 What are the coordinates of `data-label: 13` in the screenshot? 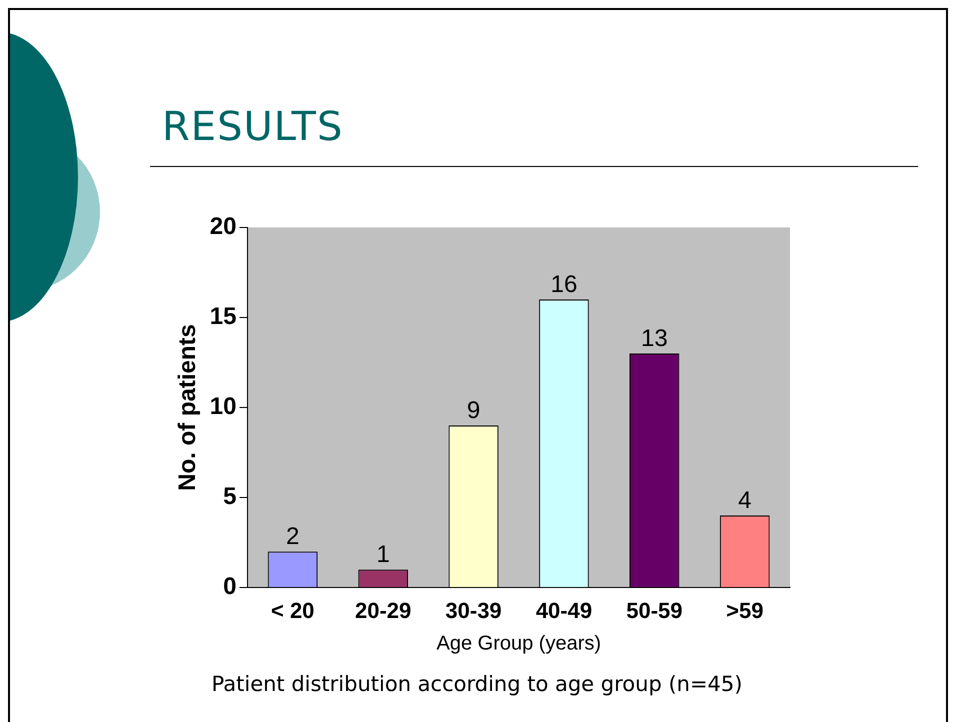 It's located at (654, 338).